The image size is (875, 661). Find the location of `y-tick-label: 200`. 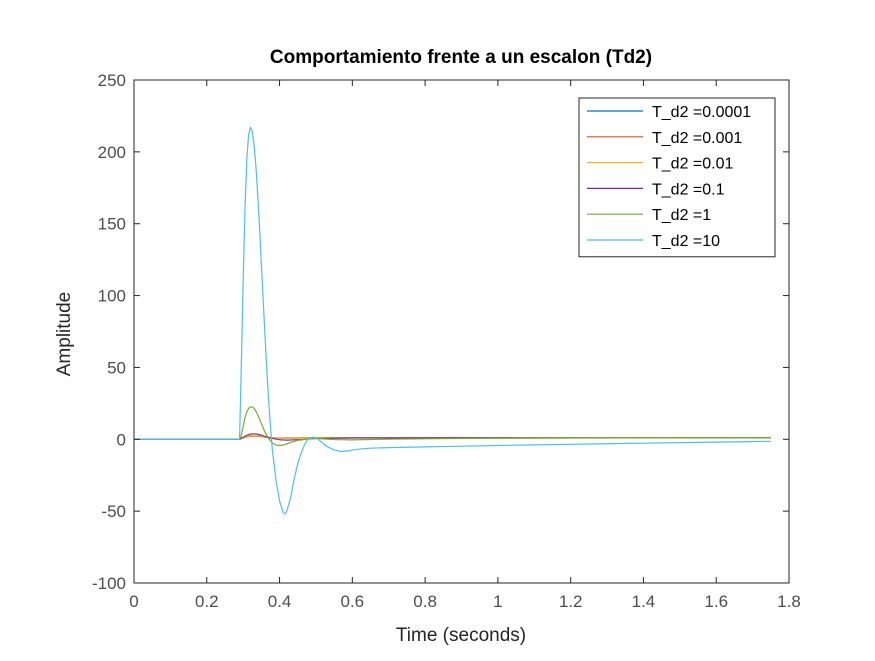

y-tick-label: 200 is located at coordinates (112, 152).